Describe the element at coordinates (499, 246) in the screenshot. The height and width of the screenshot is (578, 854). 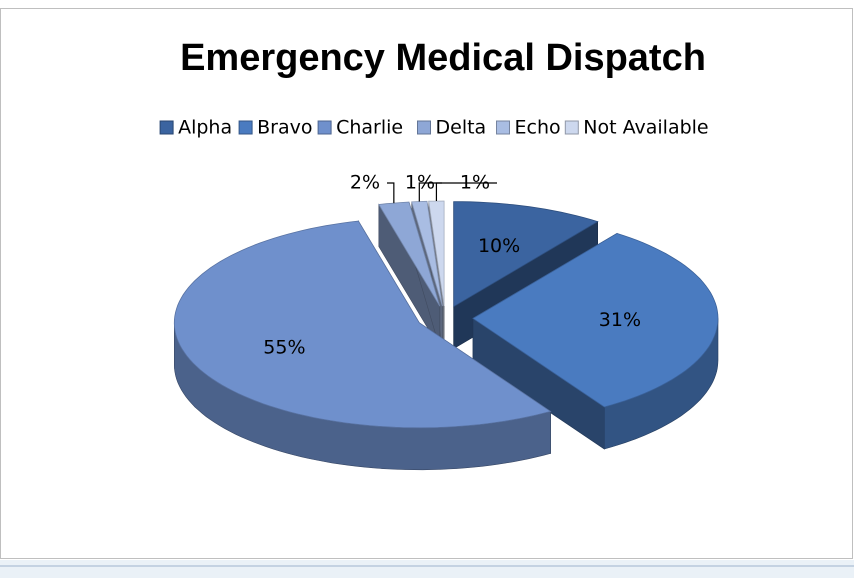
I see `data-label: 10%` at that location.